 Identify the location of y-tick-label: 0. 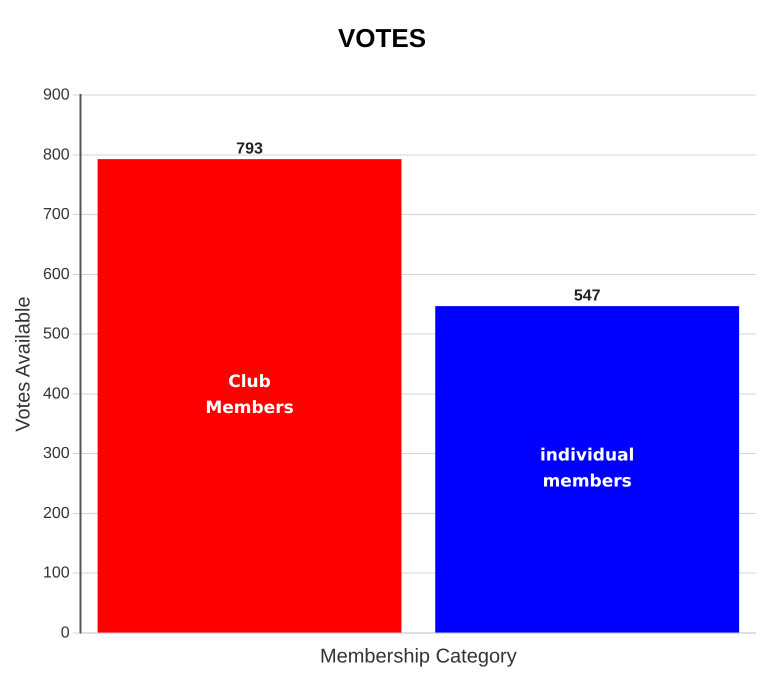
(65, 633).